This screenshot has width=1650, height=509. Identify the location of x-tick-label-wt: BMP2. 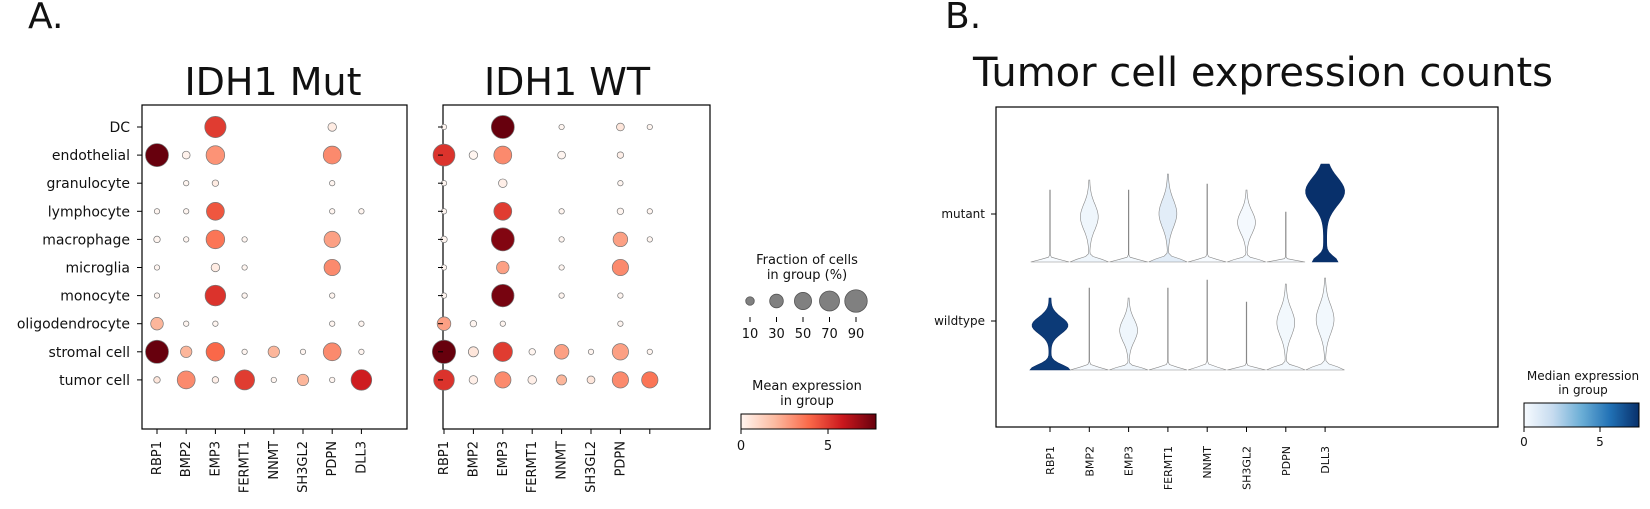
(473, 459).